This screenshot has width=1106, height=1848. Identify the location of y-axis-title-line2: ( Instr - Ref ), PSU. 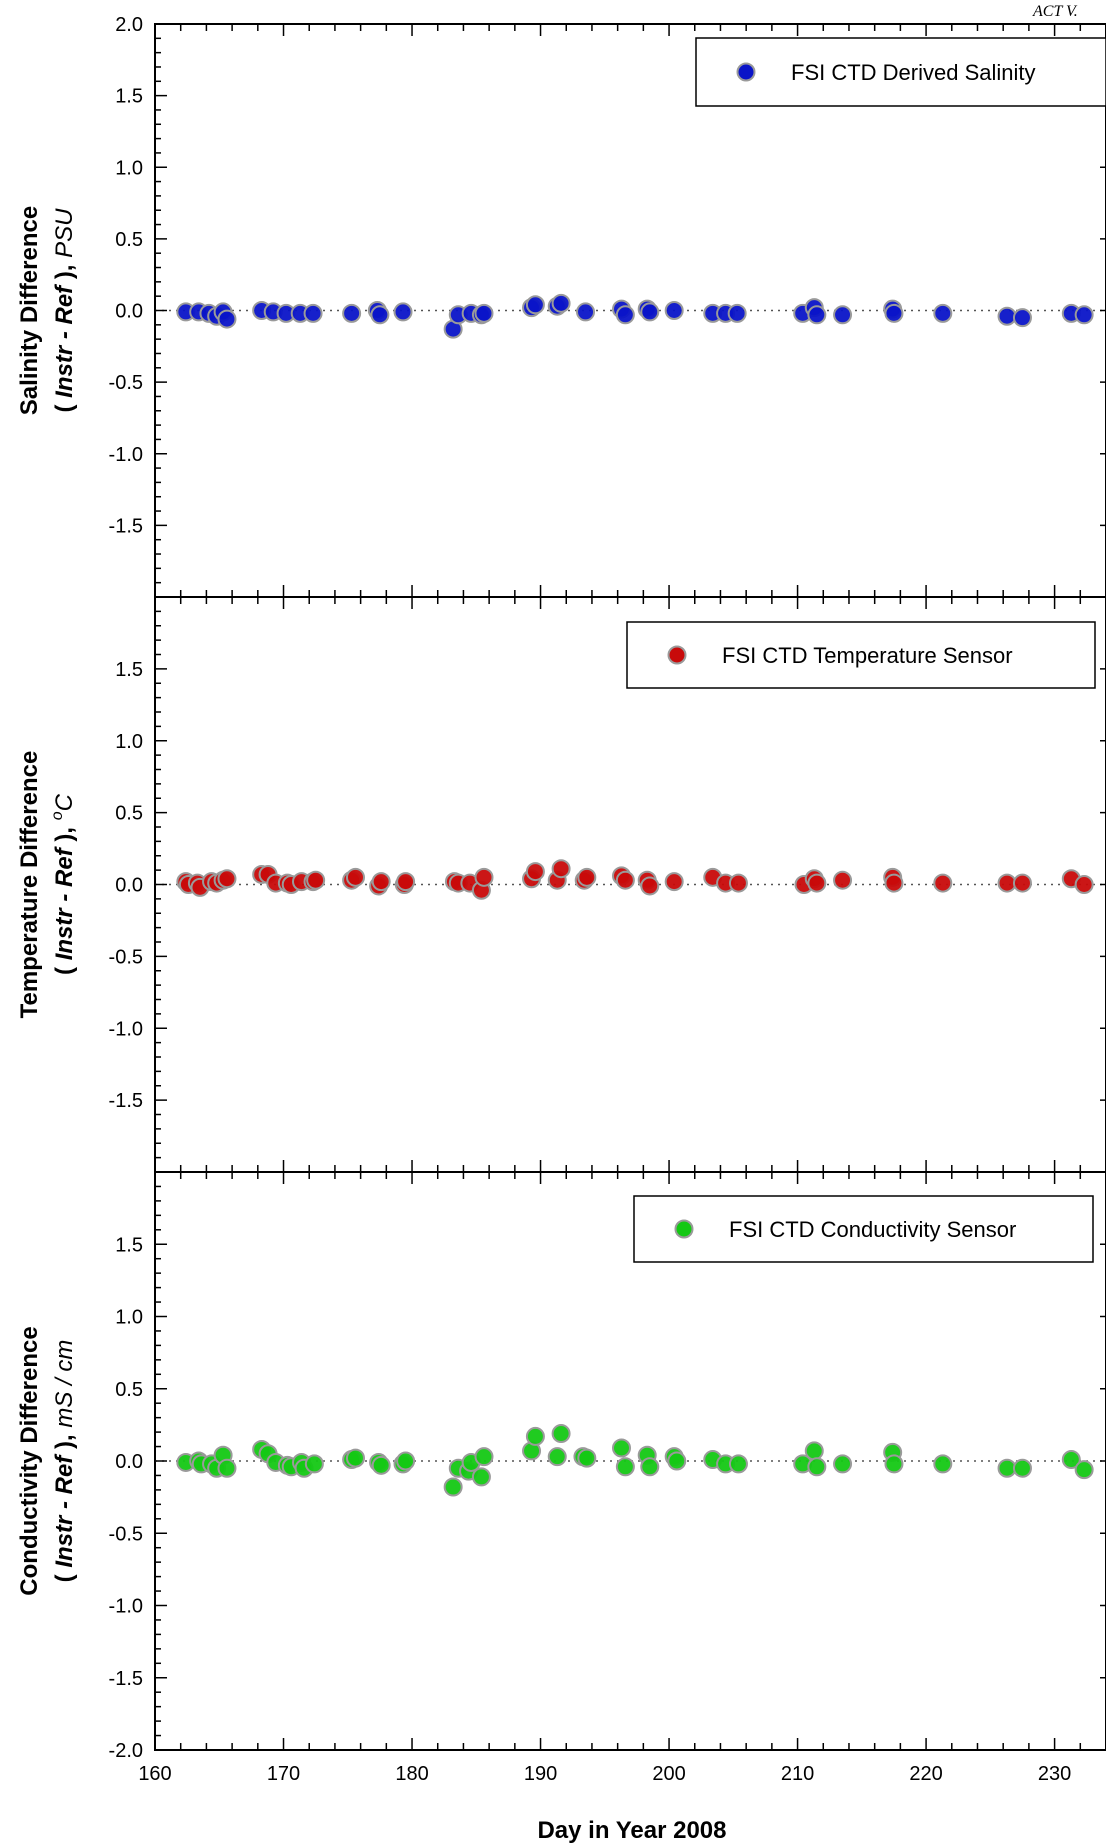
(64, 310).